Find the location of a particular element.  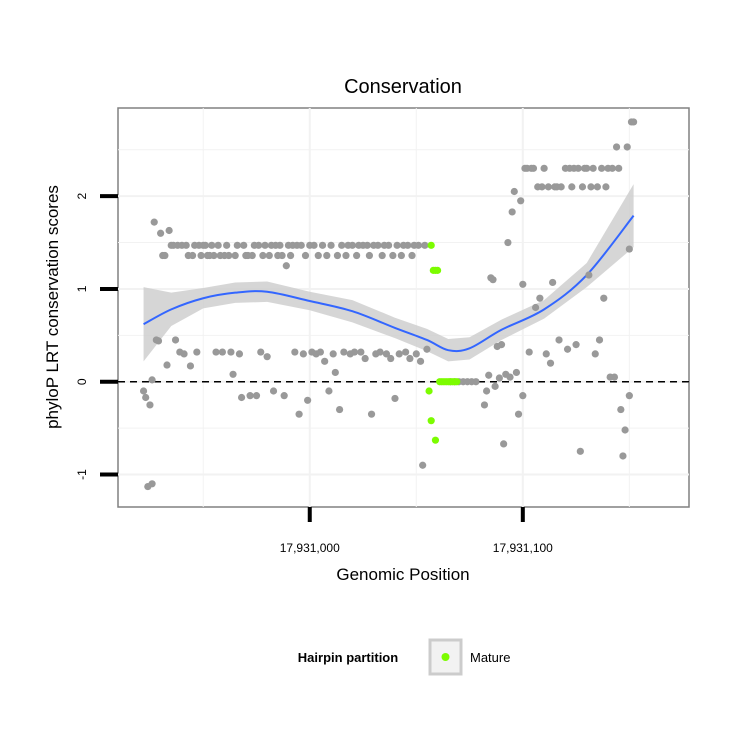

smooth-line is located at coordinates (389, 284).